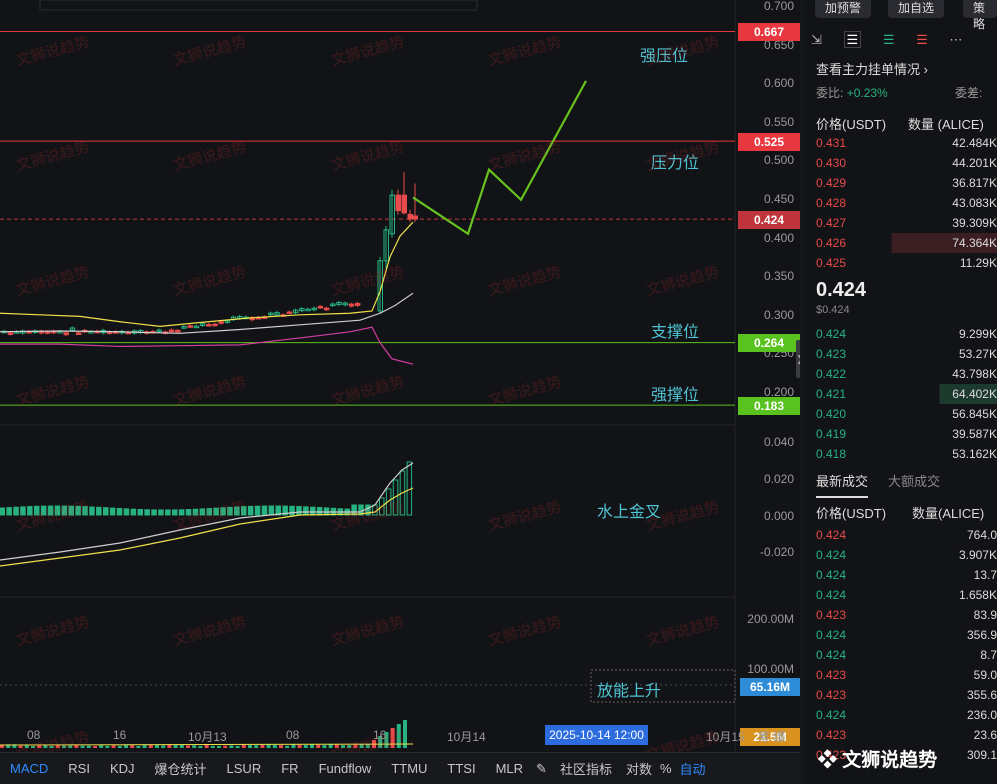 The width and height of the screenshot is (997, 784). Describe the element at coordinates (901, 163) in the screenshot. I see `ask-row: 0.430 44.201K` at that location.